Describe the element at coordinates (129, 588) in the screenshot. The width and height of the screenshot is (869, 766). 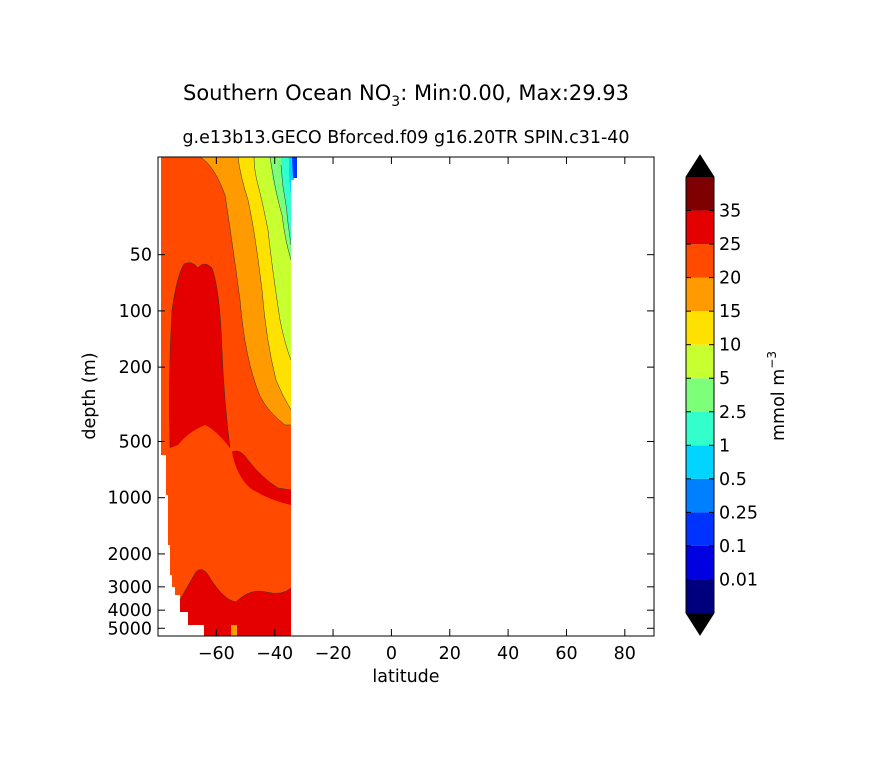
I see `y-tick-label: 3000` at that location.